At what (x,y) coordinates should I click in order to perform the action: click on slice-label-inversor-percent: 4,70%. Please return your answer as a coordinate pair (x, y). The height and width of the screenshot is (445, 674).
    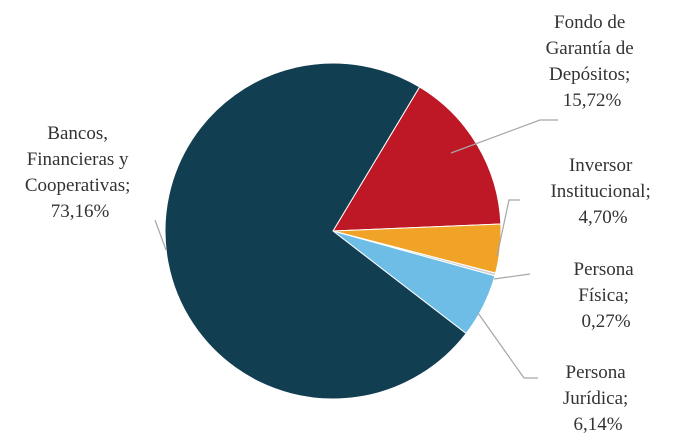
    Looking at the image, I should click on (602, 217).